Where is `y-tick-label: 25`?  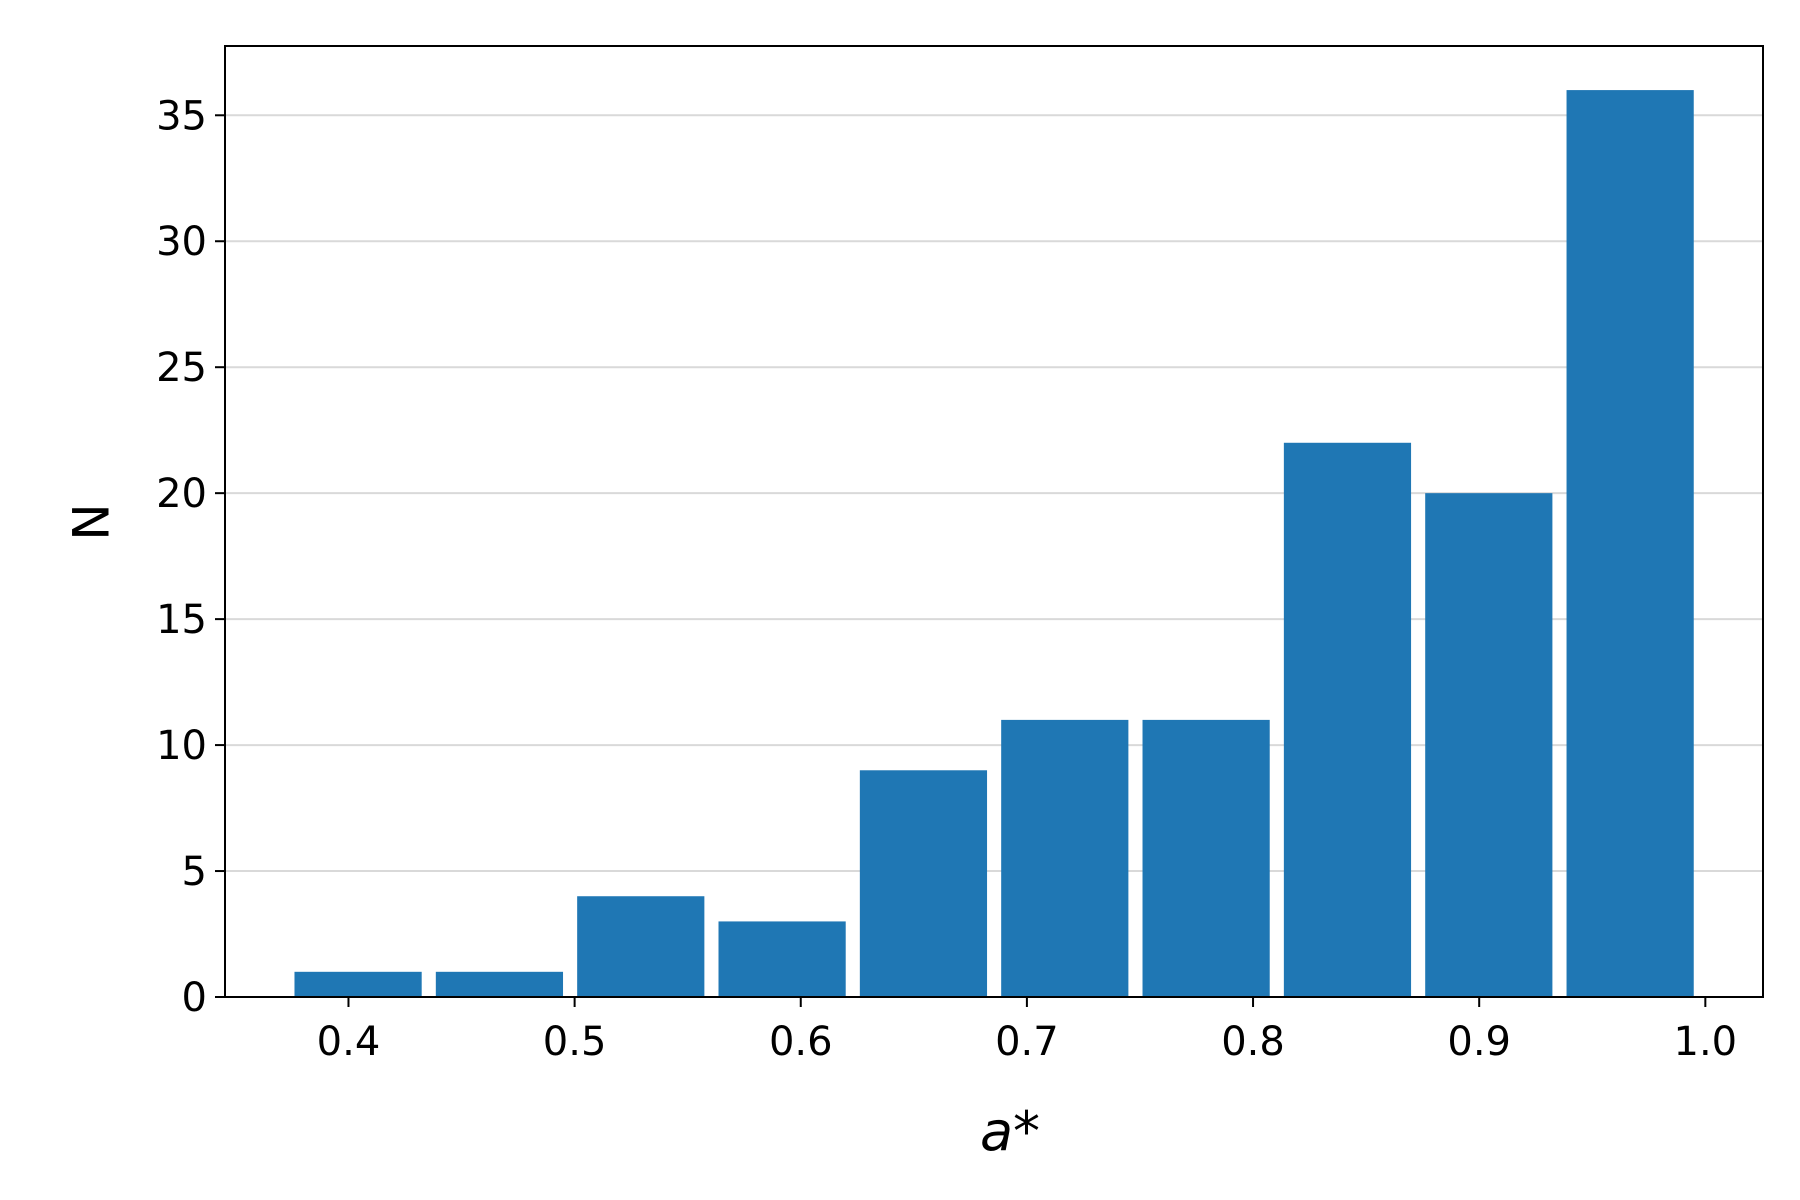 y-tick-label: 25 is located at coordinates (181, 368).